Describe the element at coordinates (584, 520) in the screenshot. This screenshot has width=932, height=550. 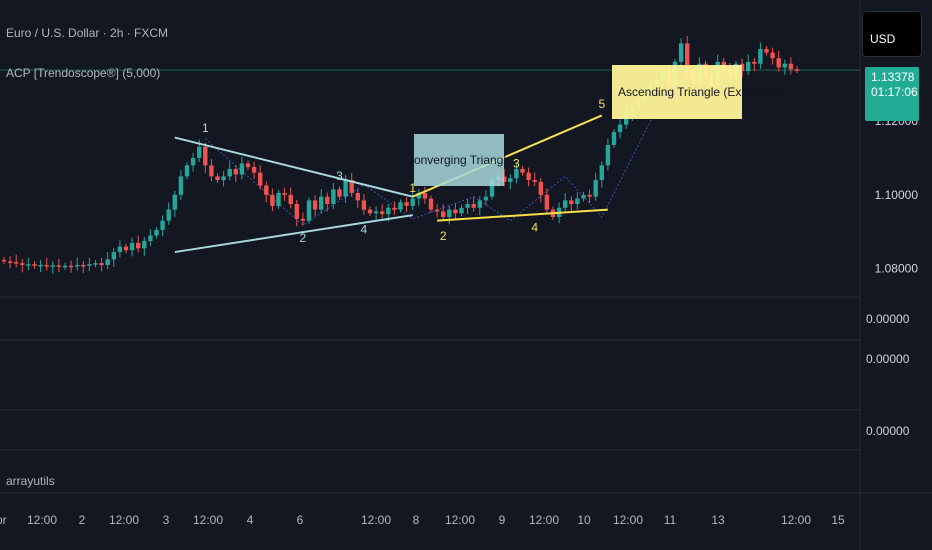
I see `time-tick-label: 10` at that location.